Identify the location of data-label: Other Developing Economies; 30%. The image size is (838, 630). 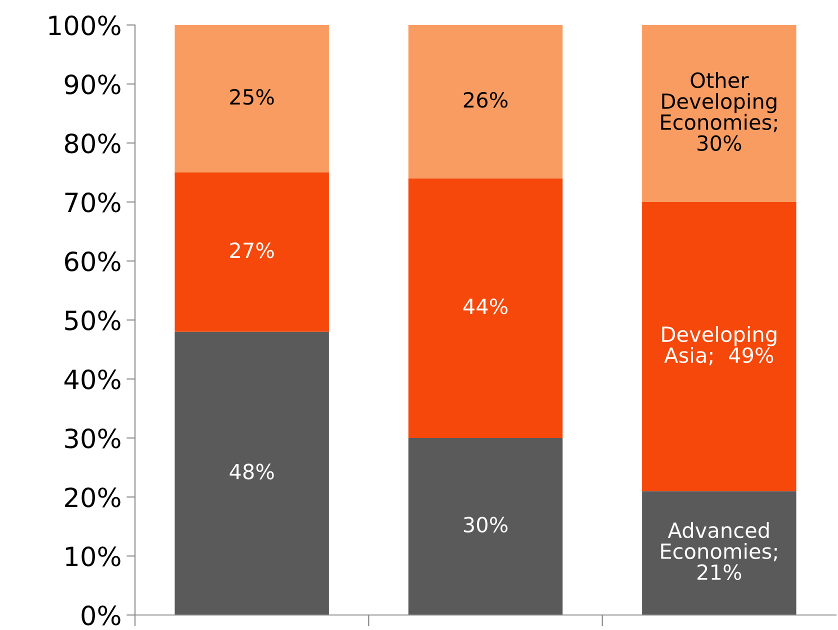
(719, 111).